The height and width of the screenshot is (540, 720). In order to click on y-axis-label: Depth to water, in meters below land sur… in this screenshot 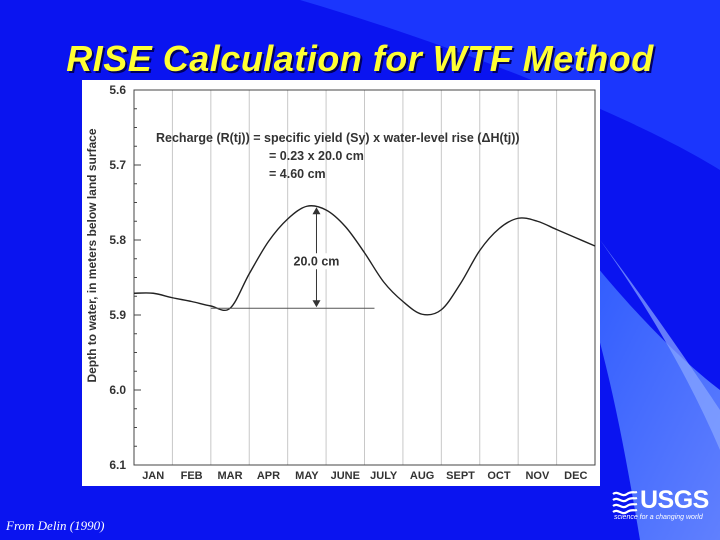, I will do `click(92, 255)`.